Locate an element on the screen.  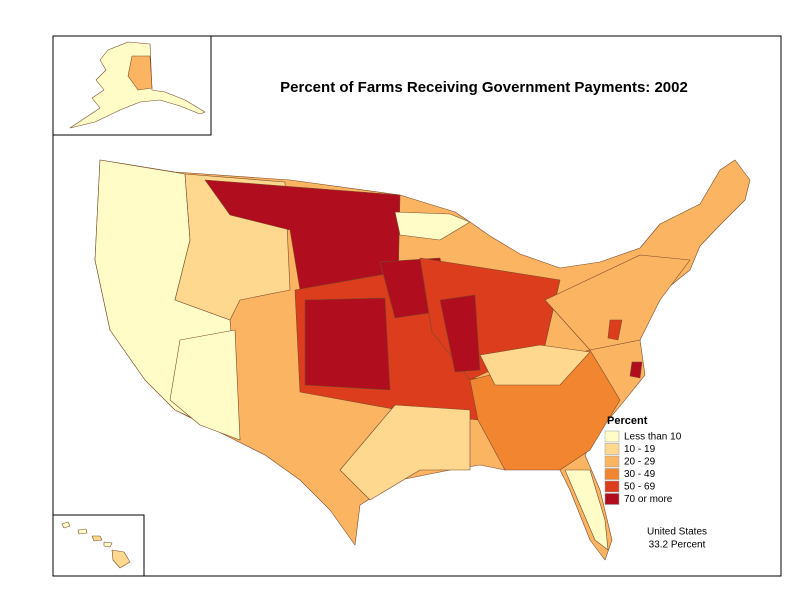
legend-label: 20 - 29 is located at coordinates (640, 462).